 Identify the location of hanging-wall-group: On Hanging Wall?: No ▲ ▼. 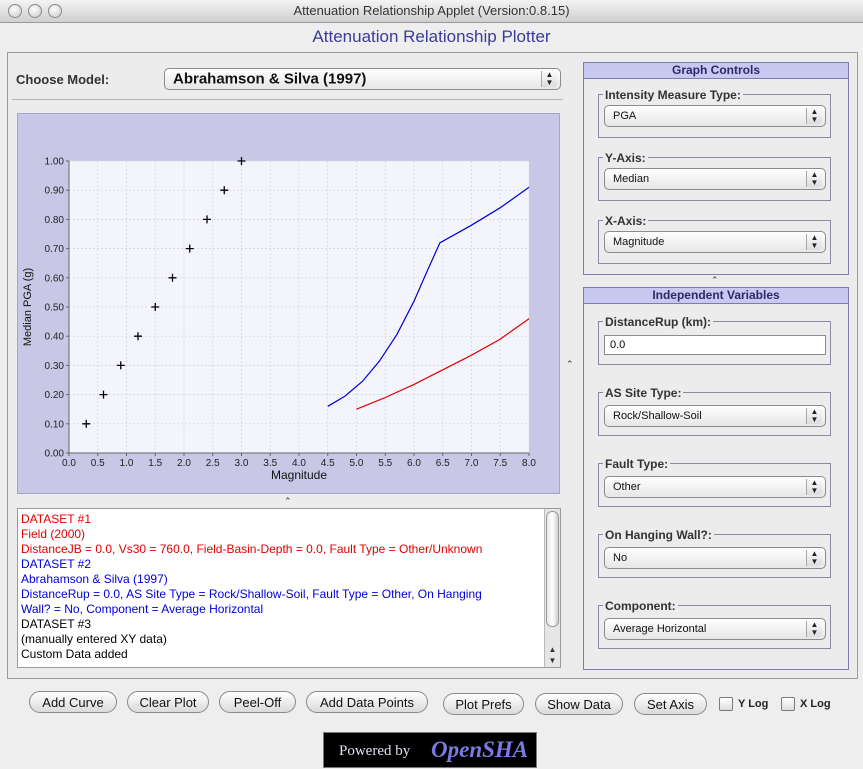
(714, 553).